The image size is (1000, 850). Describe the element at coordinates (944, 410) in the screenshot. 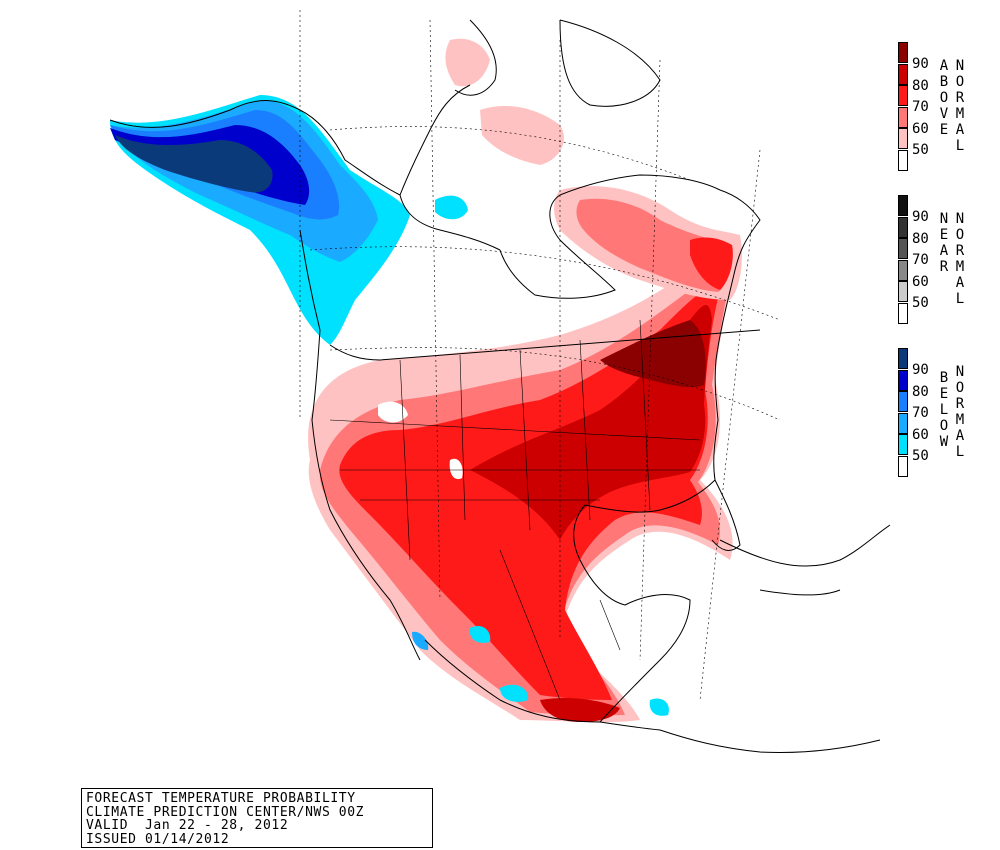

I see `legend-below-word1: BELOW` at that location.